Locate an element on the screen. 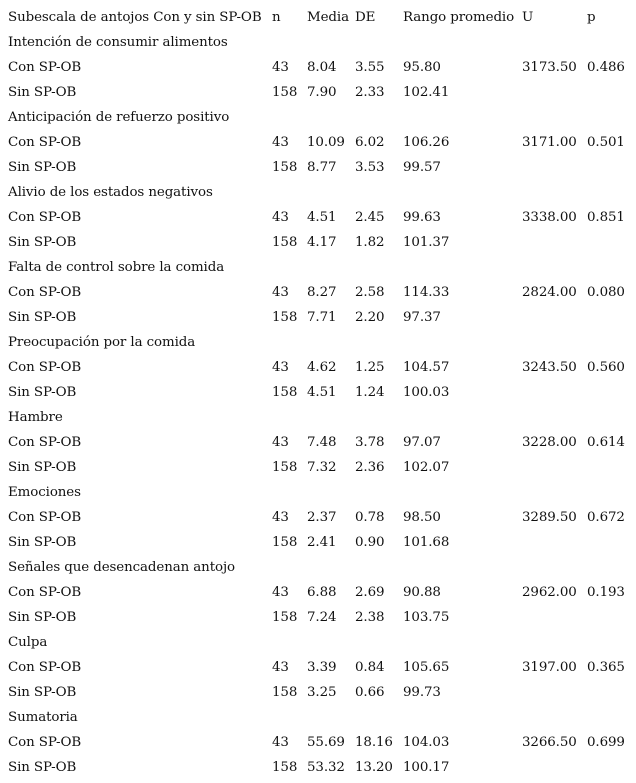  group-title-row: Sumatoria is located at coordinates (318, 717).